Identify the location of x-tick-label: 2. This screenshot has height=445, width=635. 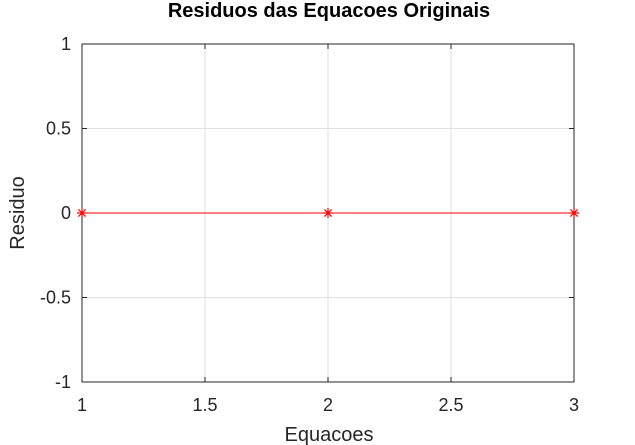
(328, 405).